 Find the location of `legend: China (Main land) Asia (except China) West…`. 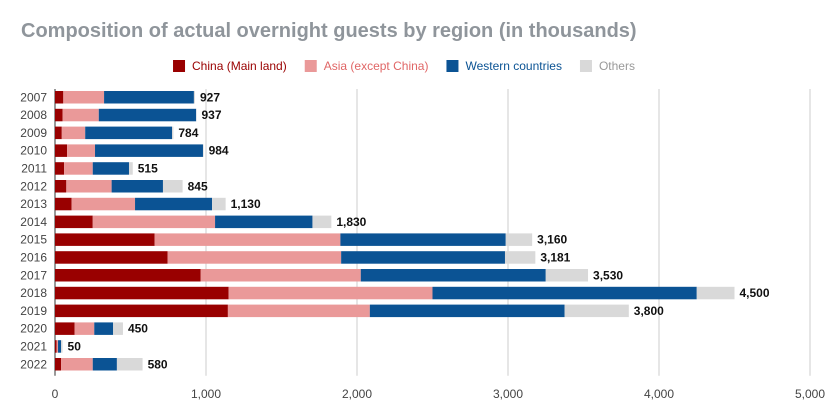

legend: China (Main land) Asia (except China) West… is located at coordinates (404, 66).